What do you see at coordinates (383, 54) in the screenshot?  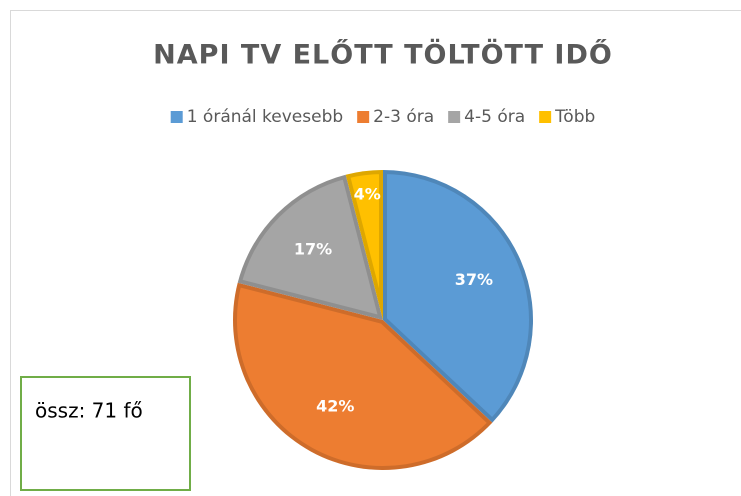 I see `chart-title: NAPI TV ELŐTT TÖLTÖTT IDŐ` at bounding box center [383, 54].